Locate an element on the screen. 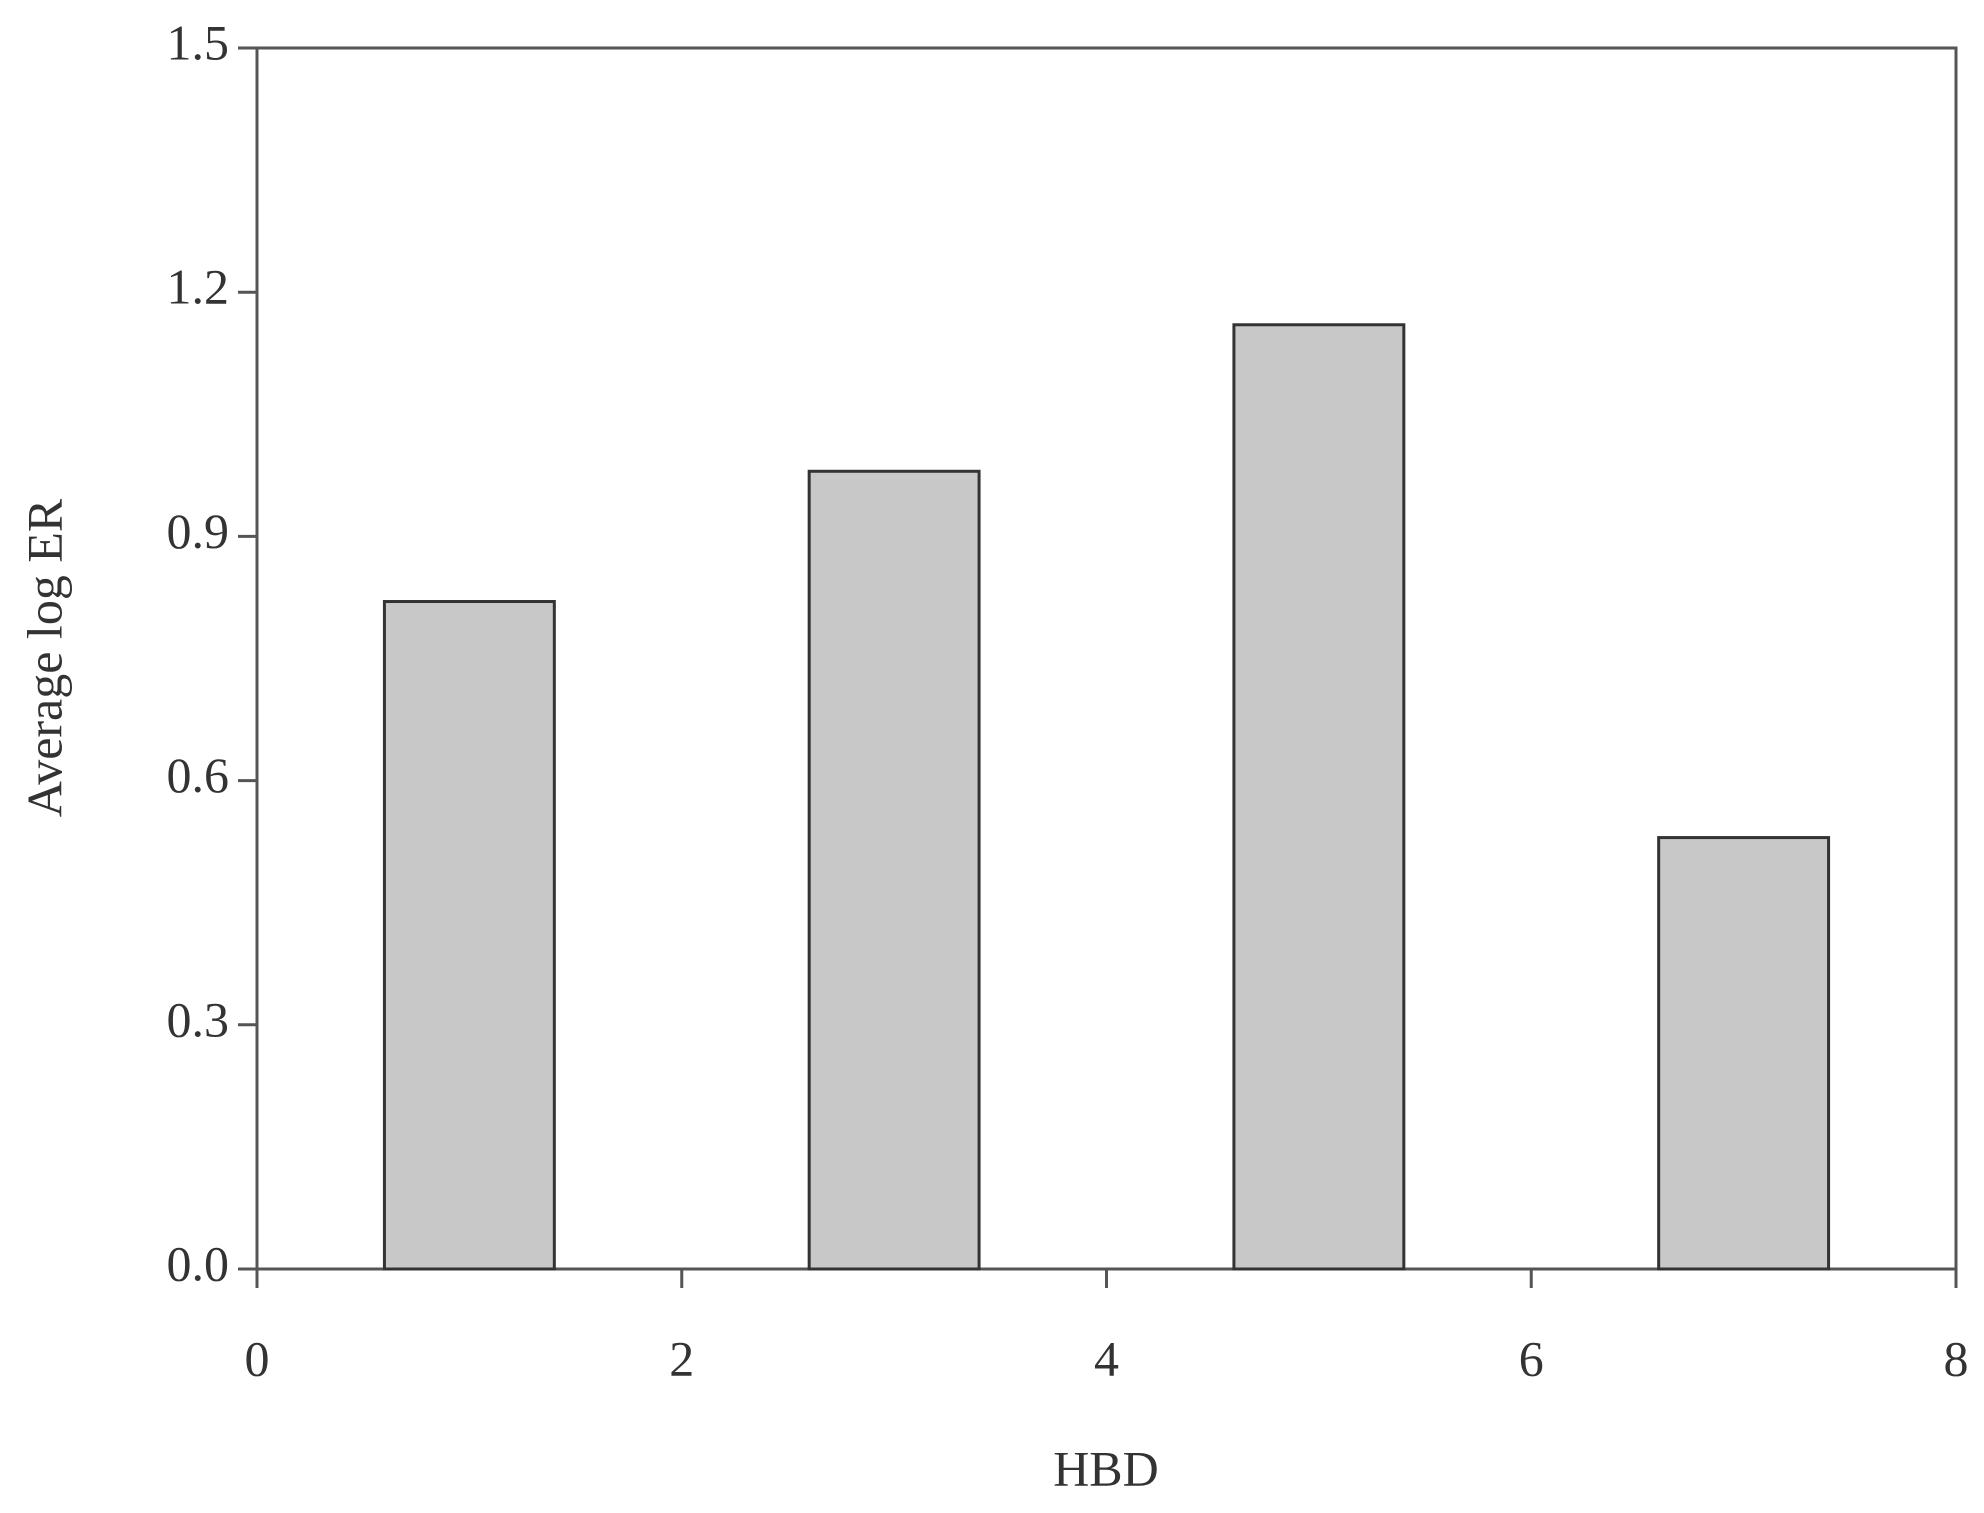  x-tick-label: 2 is located at coordinates (681, 1358).